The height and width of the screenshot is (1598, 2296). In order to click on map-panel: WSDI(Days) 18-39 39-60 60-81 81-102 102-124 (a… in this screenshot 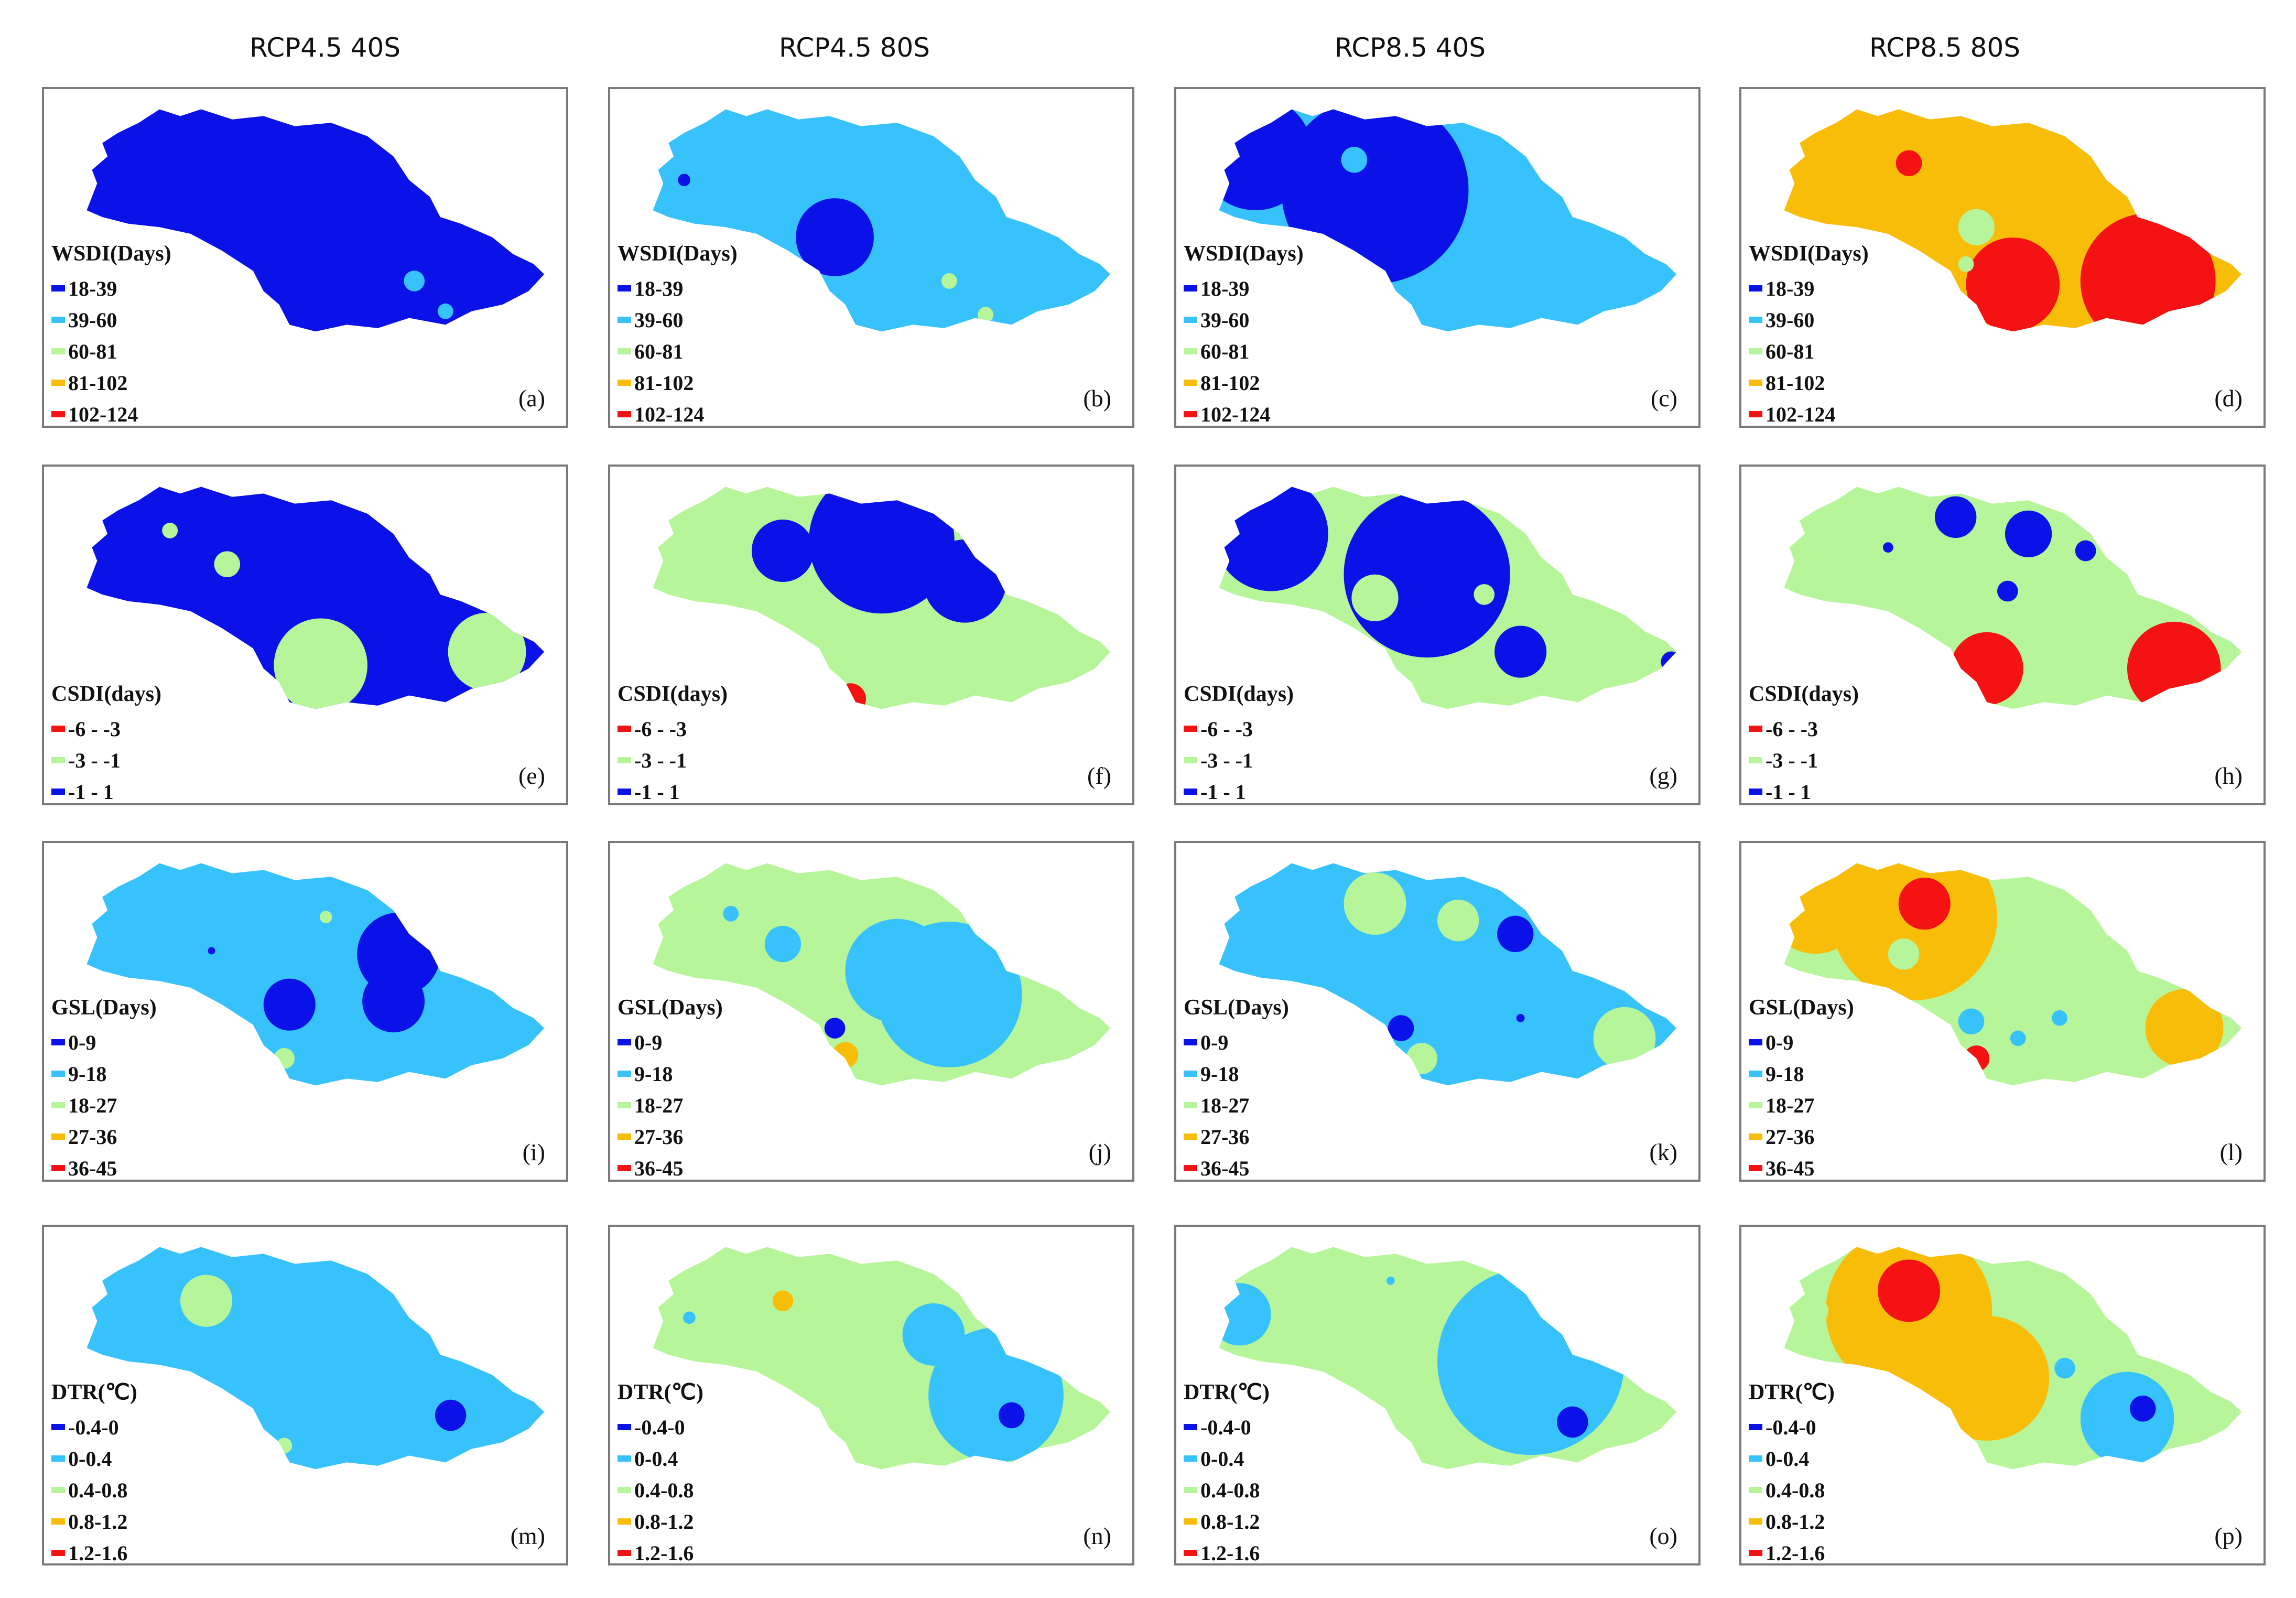, I will do `click(305, 257)`.